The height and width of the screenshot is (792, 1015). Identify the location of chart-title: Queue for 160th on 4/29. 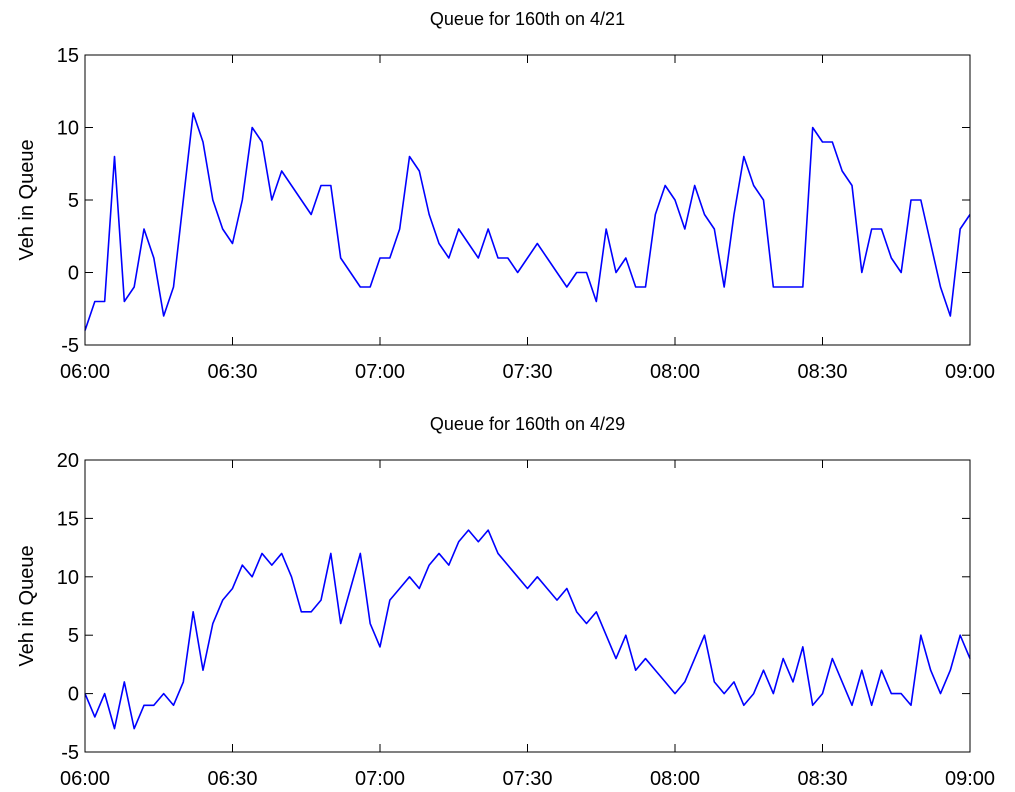
(527, 424).